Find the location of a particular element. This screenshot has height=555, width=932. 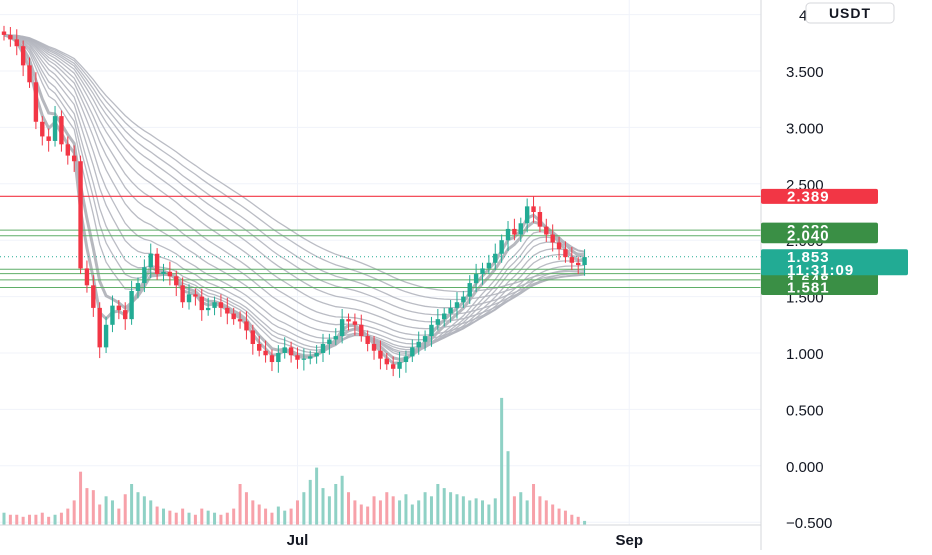

price-tick-label: −0.500 is located at coordinates (809, 523).